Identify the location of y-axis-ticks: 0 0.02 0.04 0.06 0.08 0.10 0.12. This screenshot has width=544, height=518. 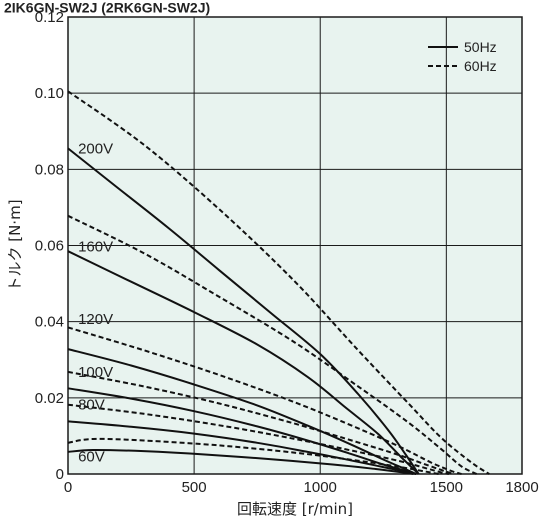
(49, 246).